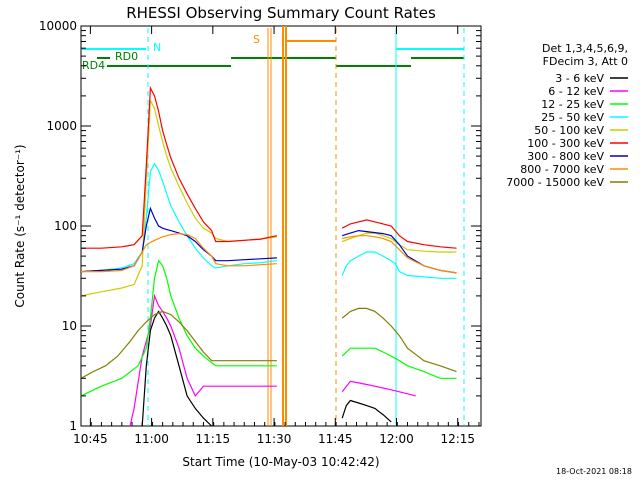  I want to click on legend-header: FDecim 3, Att 0, so click(585, 61).